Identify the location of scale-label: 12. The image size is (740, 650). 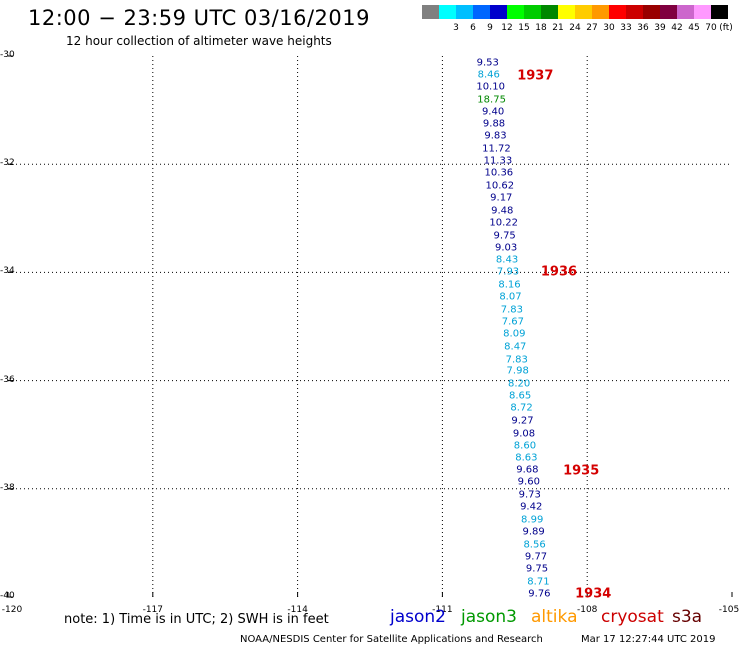
(507, 28).